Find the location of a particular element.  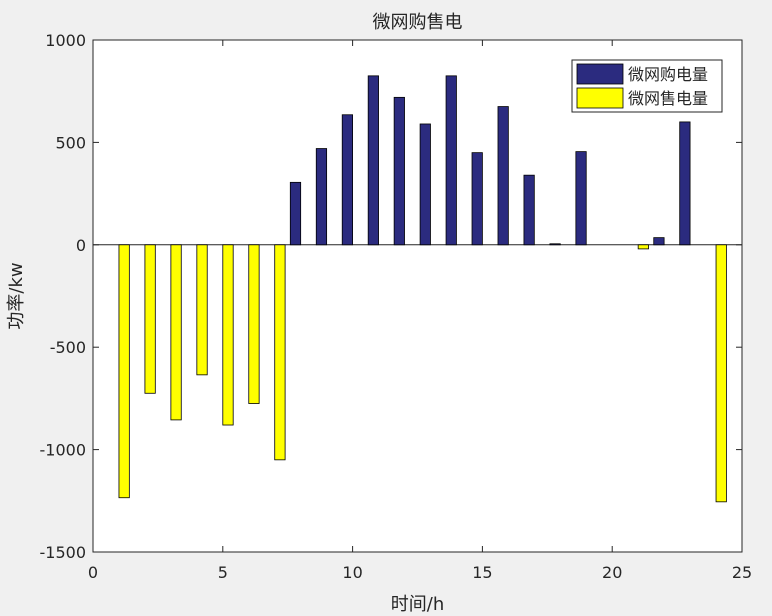

bar-purchase-h8 is located at coordinates (295, 213).